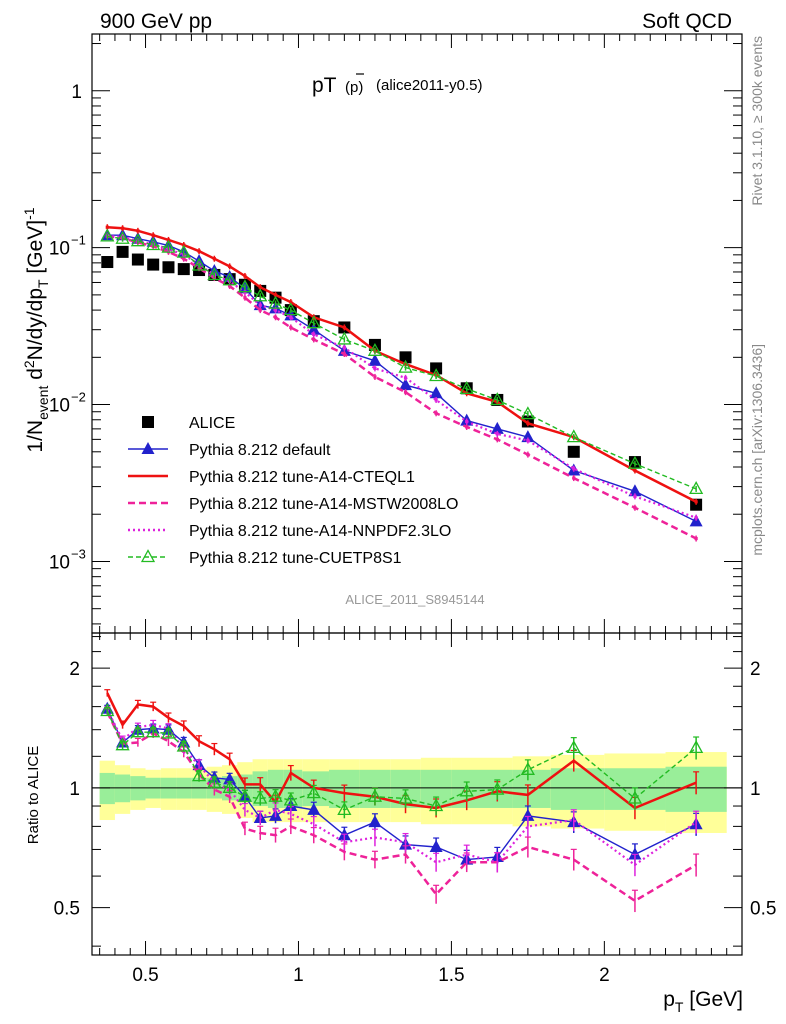 Image resolution: width=786 pixels, height=1024 pixels. Describe the element at coordinates (36, 329) in the screenshot. I see `y-axis-title-top: 1/Nevent d2N/dy/dpT [GeV]-1` at that location.